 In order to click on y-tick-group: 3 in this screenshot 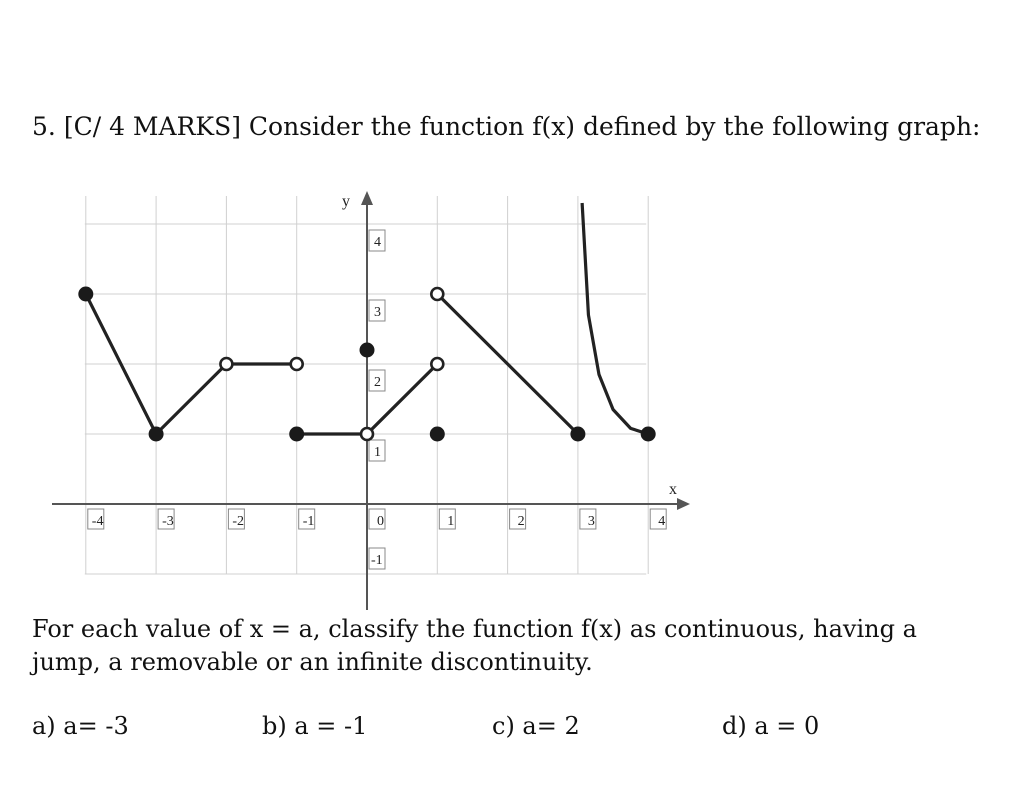, I will do `click(377, 310)`.